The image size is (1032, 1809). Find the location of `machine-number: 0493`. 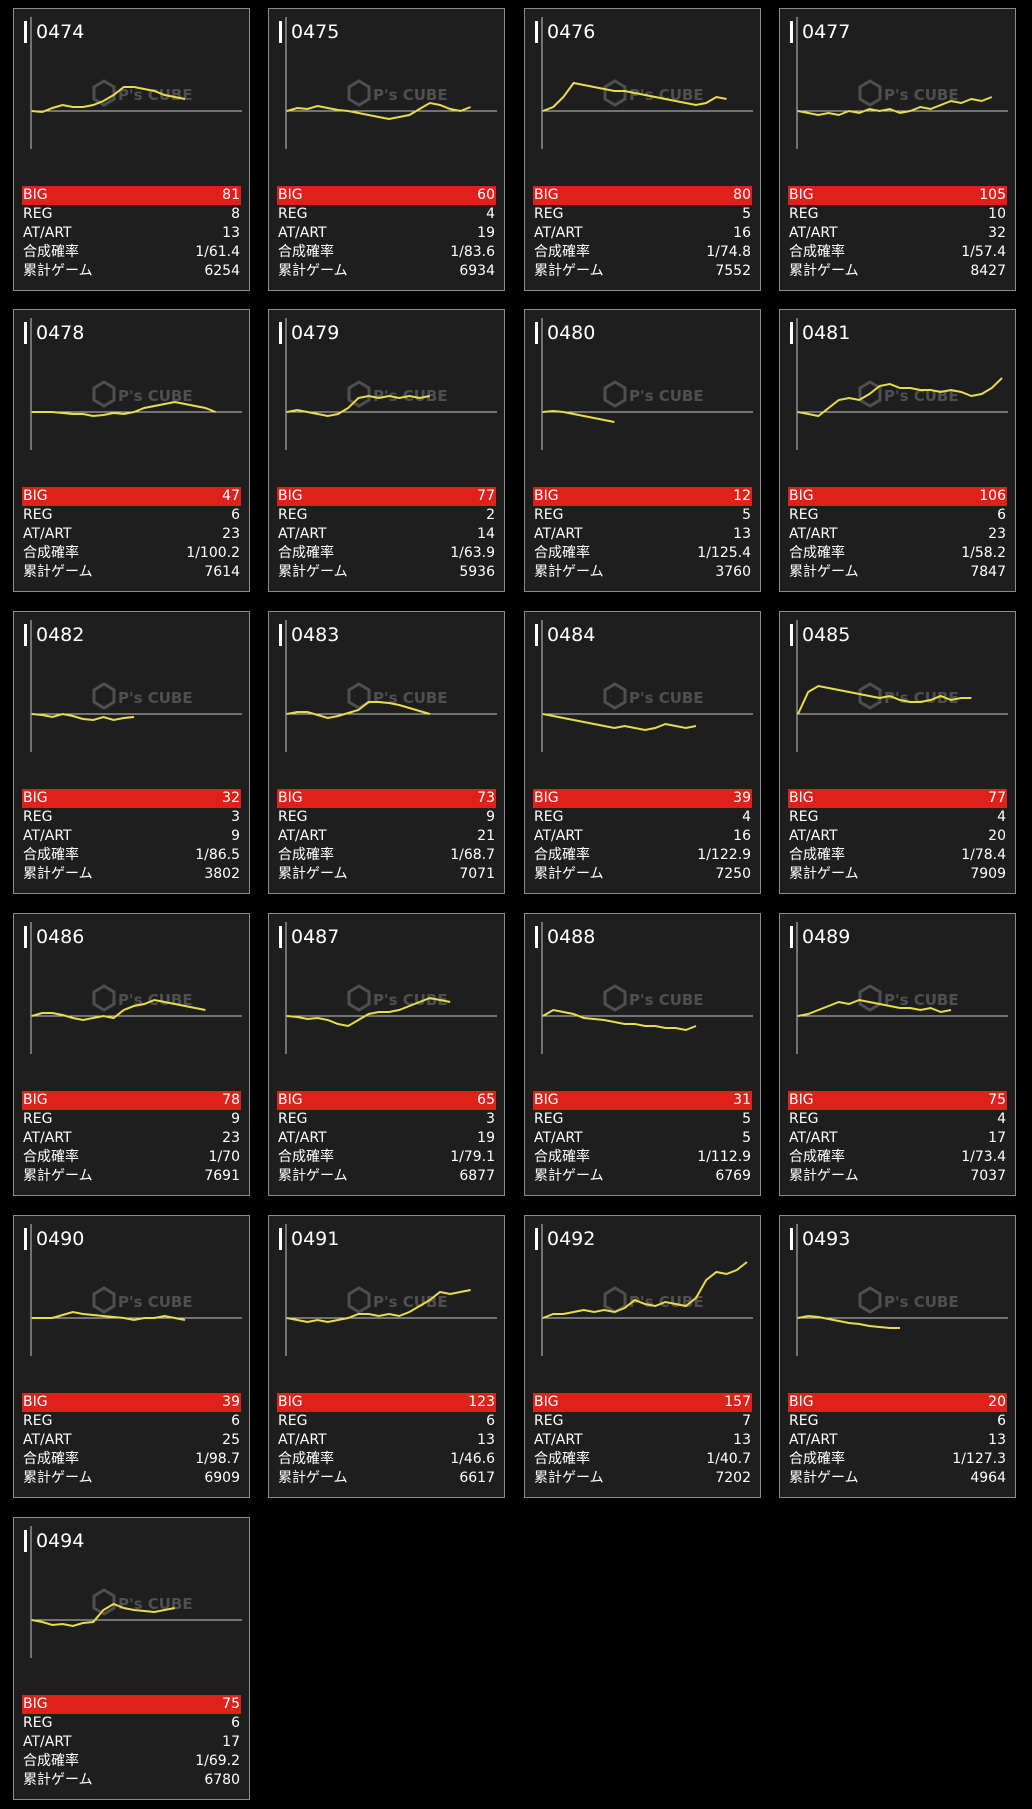

machine-number: 0493 is located at coordinates (826, 1239).